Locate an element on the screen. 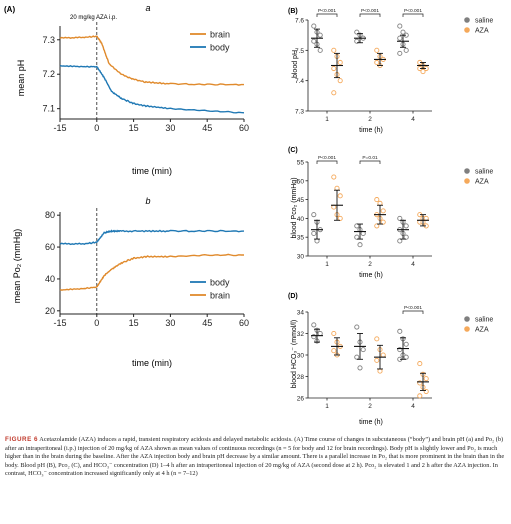 This screenshot has height=524, width=511. y-tick-label: 45 is located at coordinates (301, 200).